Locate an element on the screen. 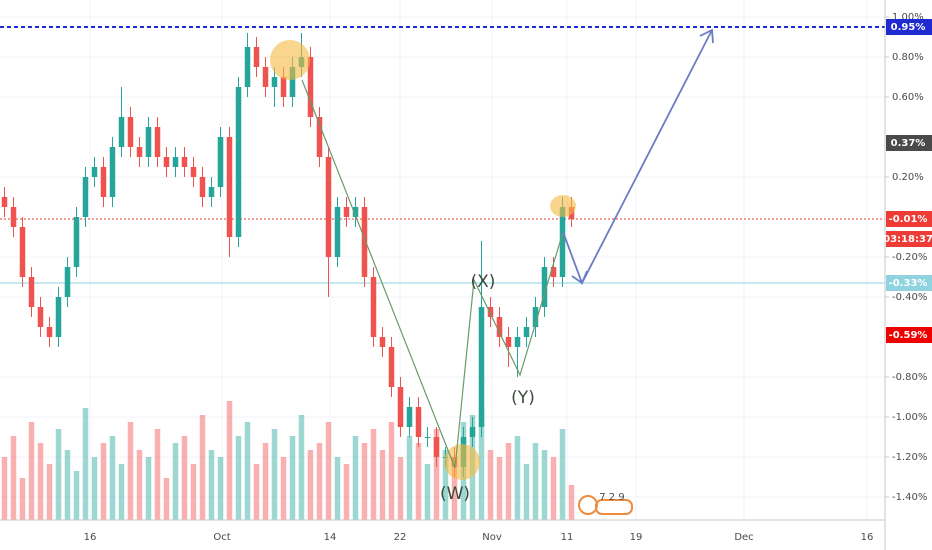 Image resolution: width=932 pixels, height=550 pixels. y-tick-label: -0.80% is located at coordinates (909, 377).